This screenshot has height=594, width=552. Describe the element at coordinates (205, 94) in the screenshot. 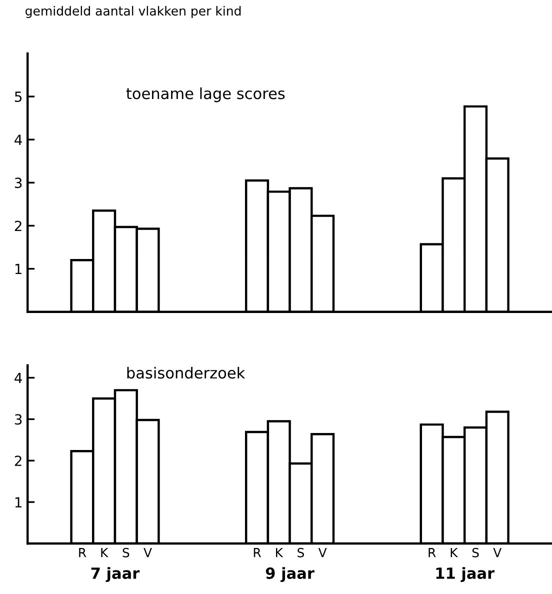

I see `text: toename lage scores` at that location.